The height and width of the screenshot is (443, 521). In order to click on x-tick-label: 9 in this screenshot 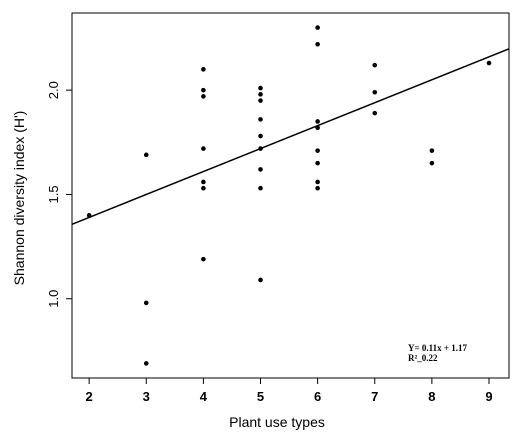, I will do `click(488, 396)`.